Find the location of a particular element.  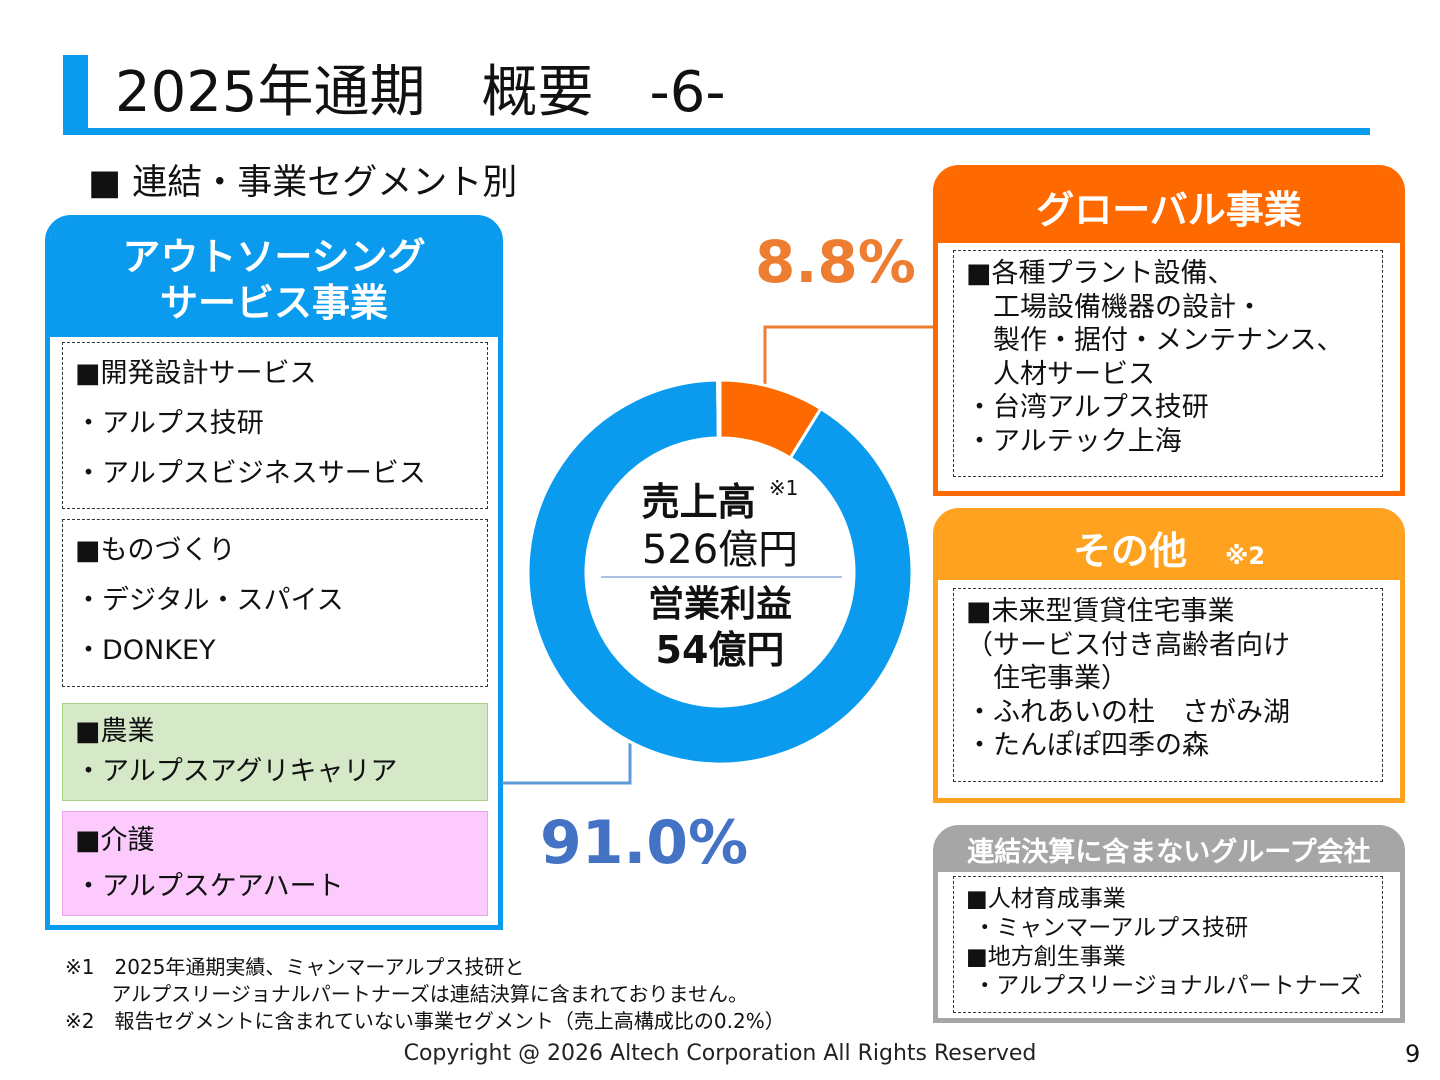

other-header-text: その他 is located at coordinates (1129, 551).